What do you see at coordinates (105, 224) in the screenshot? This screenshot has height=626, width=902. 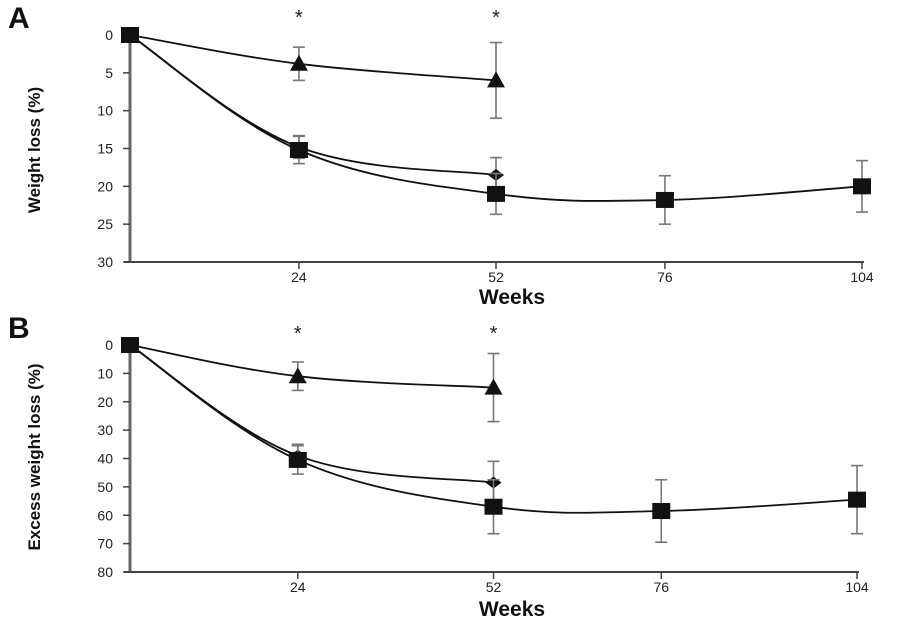 I see `y-tick-label: 25` at bounding box center [105, 224].